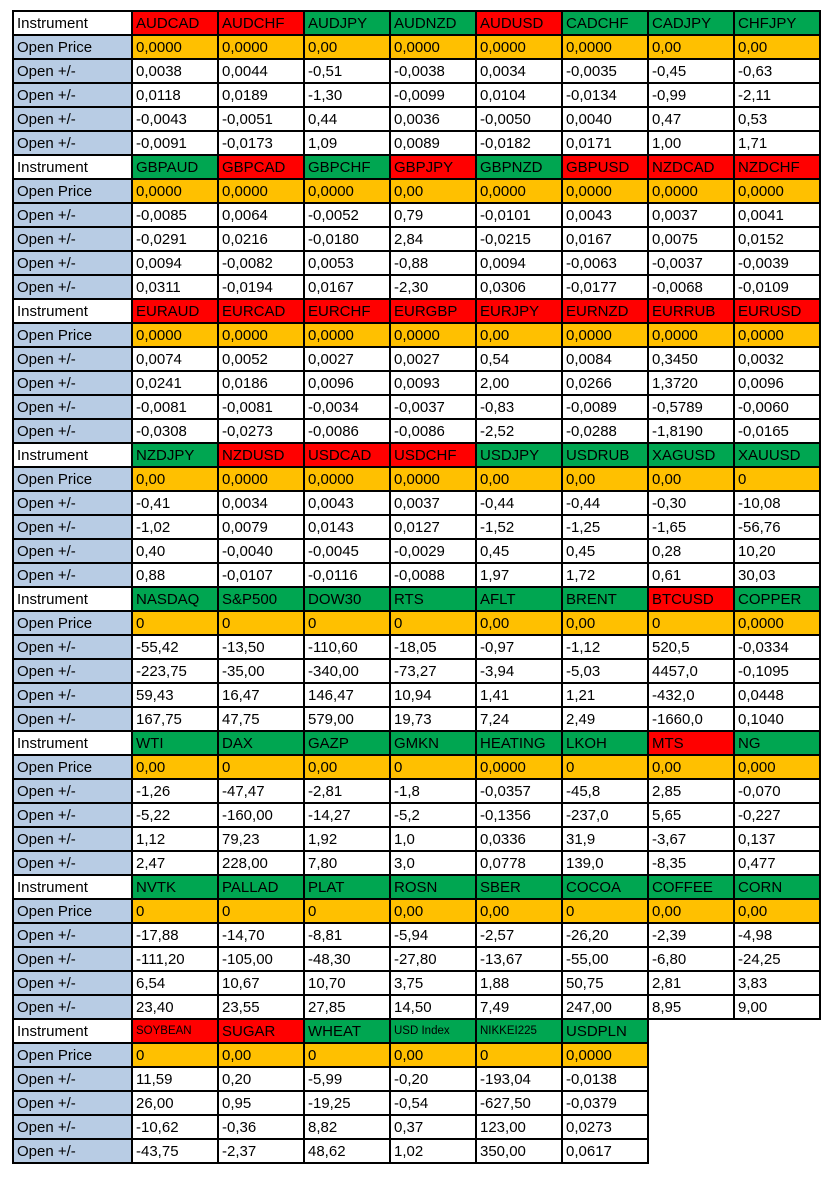 Image resolution: width=823 pixels, height=1179 pixels. What do you see at coordinates (433, 1007) in the screenshot?
I see `open-delta-value-cell: 14,50` at bounding box center [433, 1007].